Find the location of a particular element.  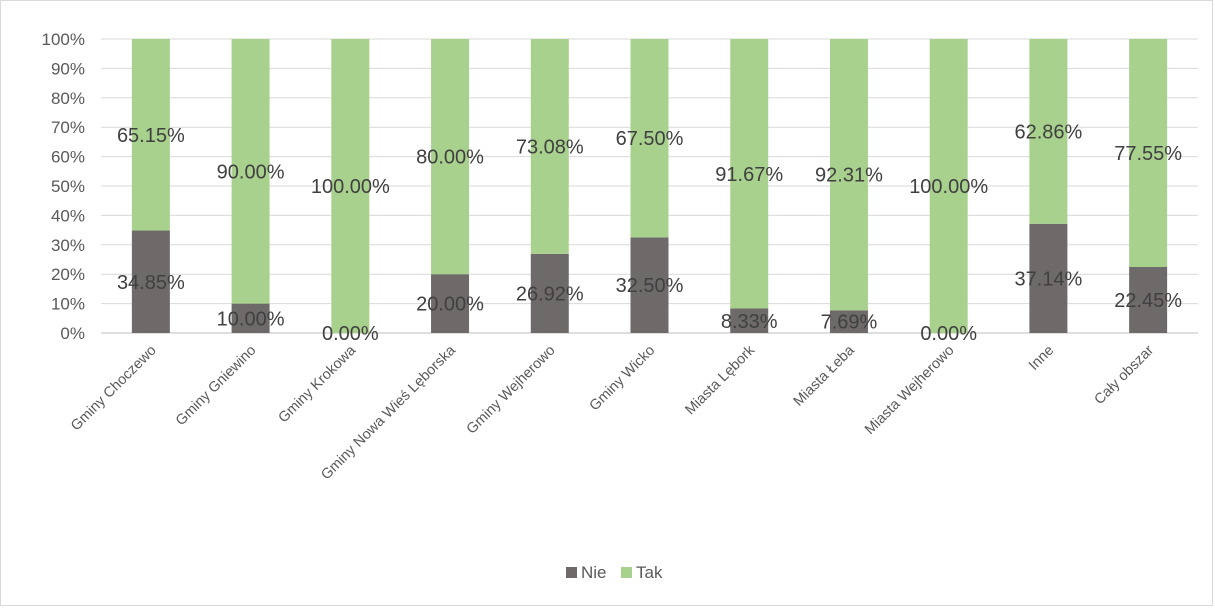

data-label-tak: 77.55% is located at coordinates (1148, 154).